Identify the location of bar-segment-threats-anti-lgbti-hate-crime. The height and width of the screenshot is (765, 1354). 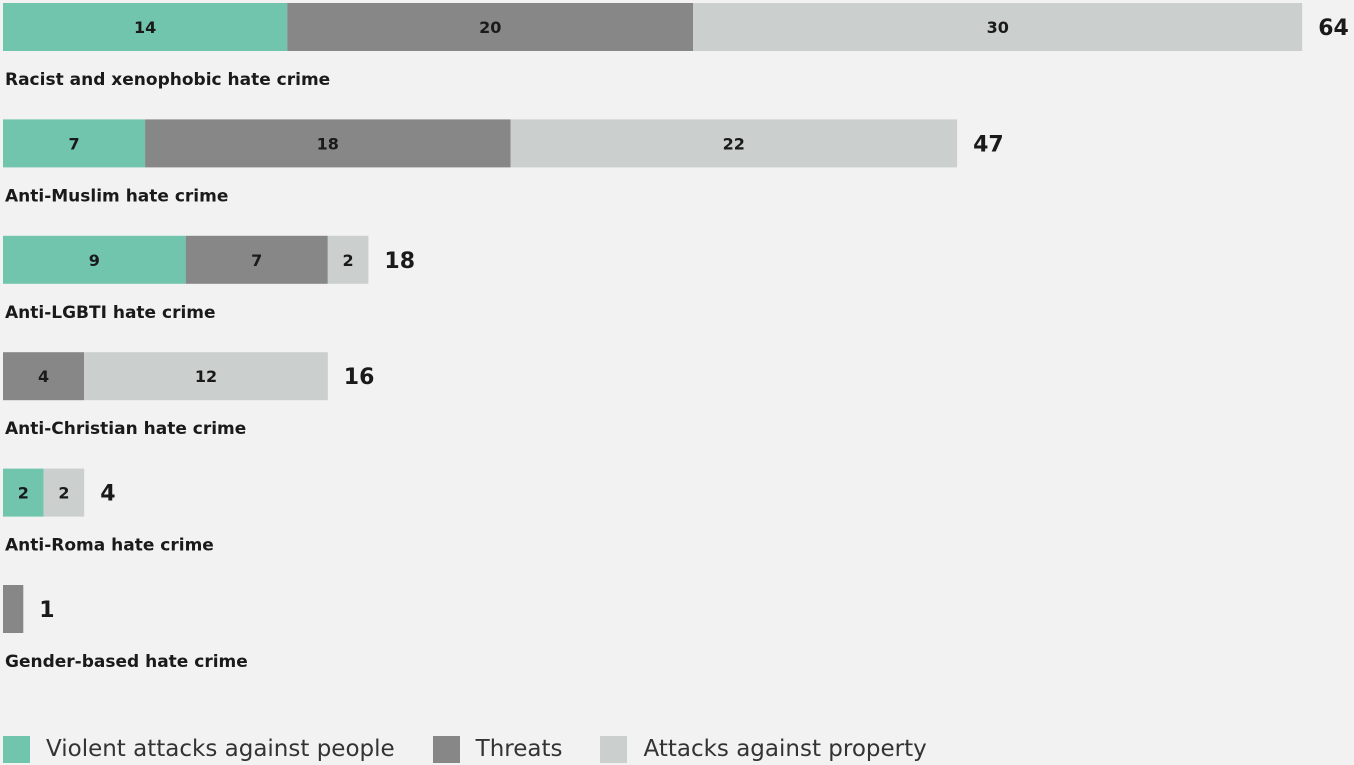
(256, 259).